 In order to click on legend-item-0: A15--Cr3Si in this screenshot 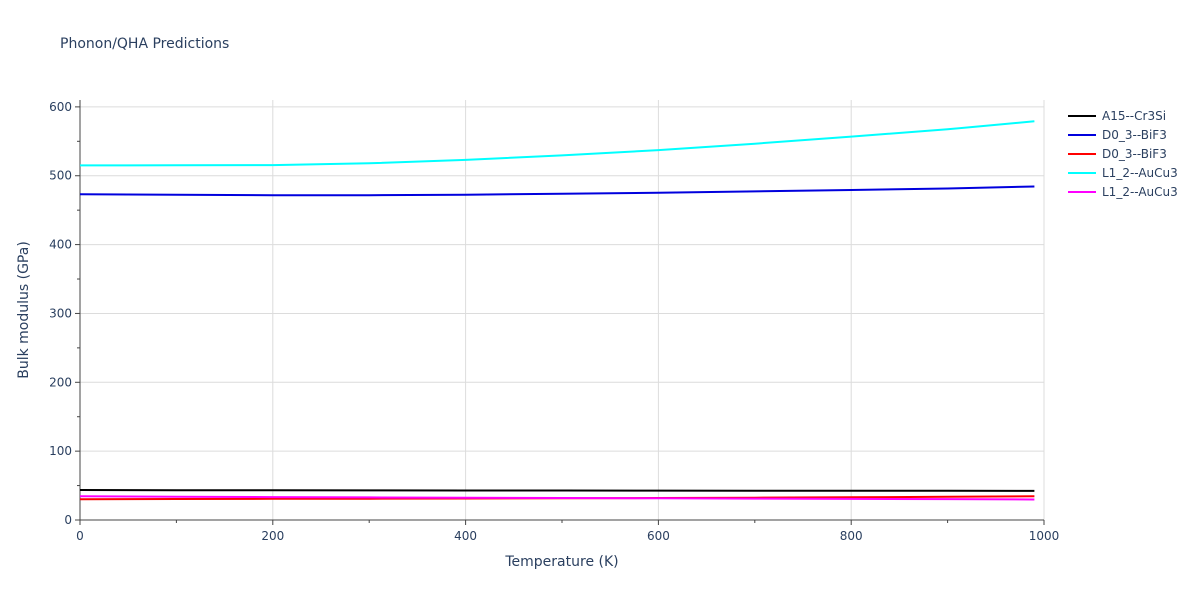, I will do `click(1123, 115)`.